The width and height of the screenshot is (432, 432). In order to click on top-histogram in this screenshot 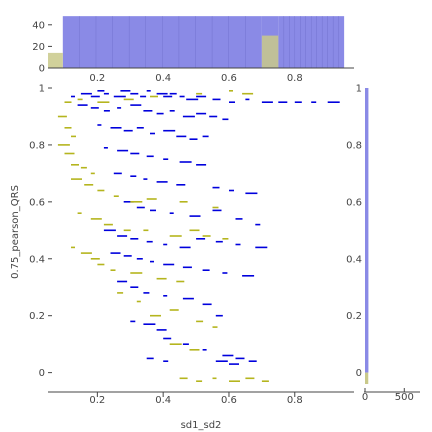, I will do `click(196, 42)`.